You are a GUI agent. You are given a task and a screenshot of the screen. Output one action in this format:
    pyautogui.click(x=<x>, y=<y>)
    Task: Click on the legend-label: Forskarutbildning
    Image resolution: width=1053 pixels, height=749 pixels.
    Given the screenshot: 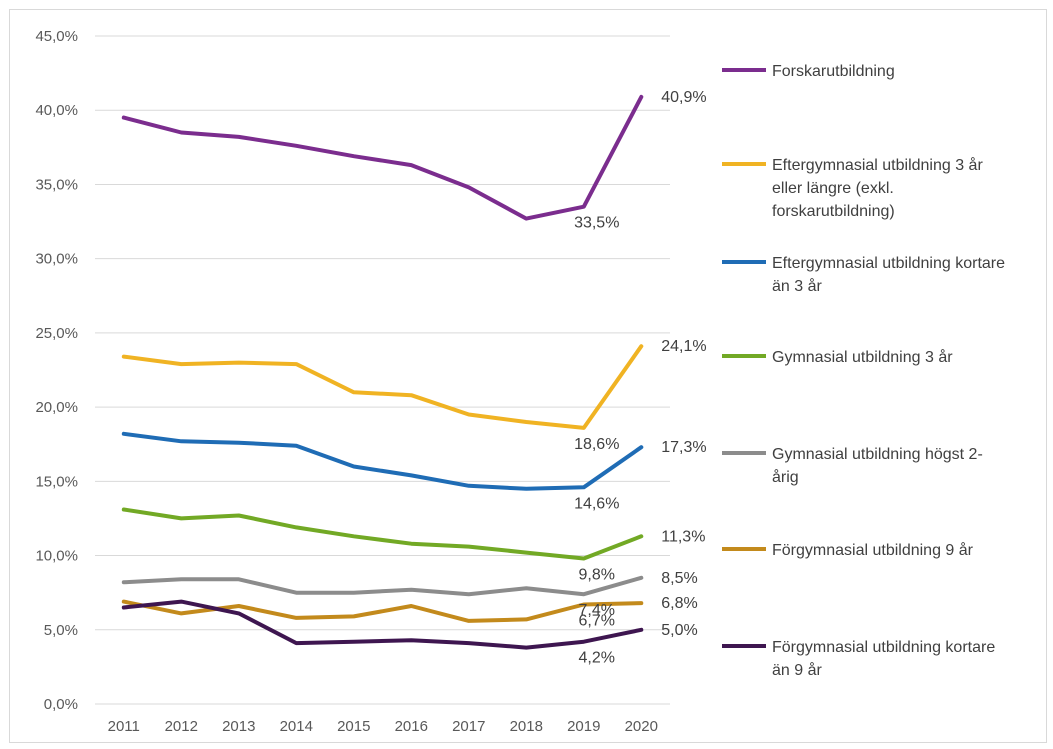 What is the action you would take?
    pyautogui.click(x=833, y=71)
    